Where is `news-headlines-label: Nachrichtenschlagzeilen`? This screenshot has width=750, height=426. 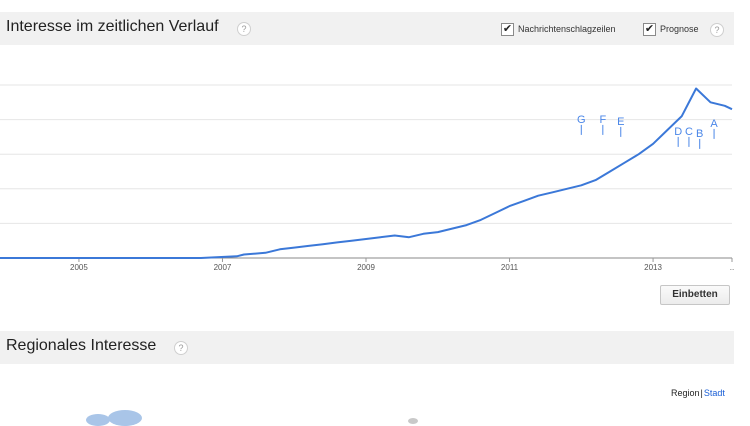
news-headlines-label: Nachrichtenschlagzeilen is located at coordinates (567, 29).